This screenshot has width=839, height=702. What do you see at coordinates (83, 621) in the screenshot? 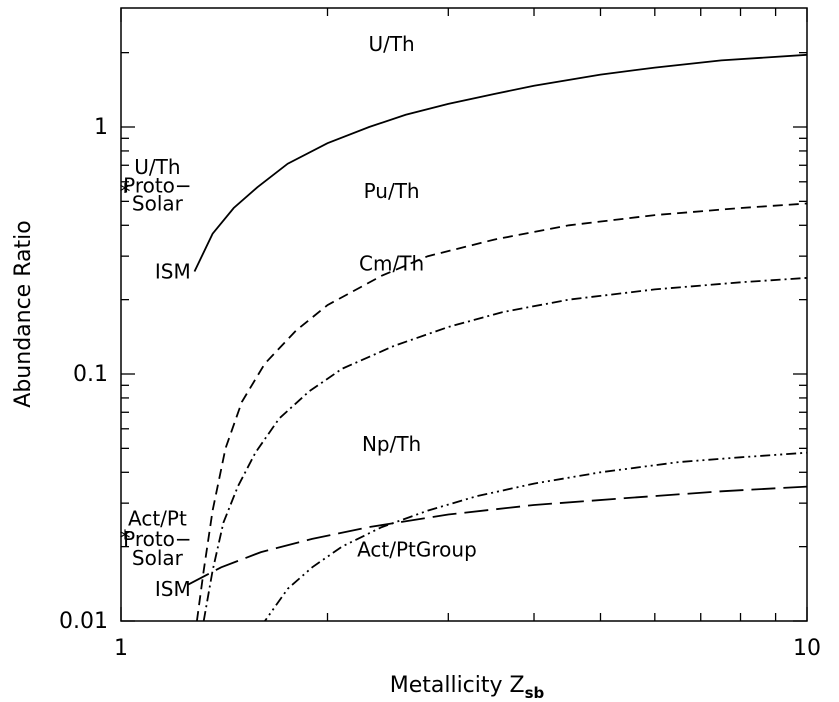
I see `y-tick-label: 0.01` at bounding box center [83, 621].